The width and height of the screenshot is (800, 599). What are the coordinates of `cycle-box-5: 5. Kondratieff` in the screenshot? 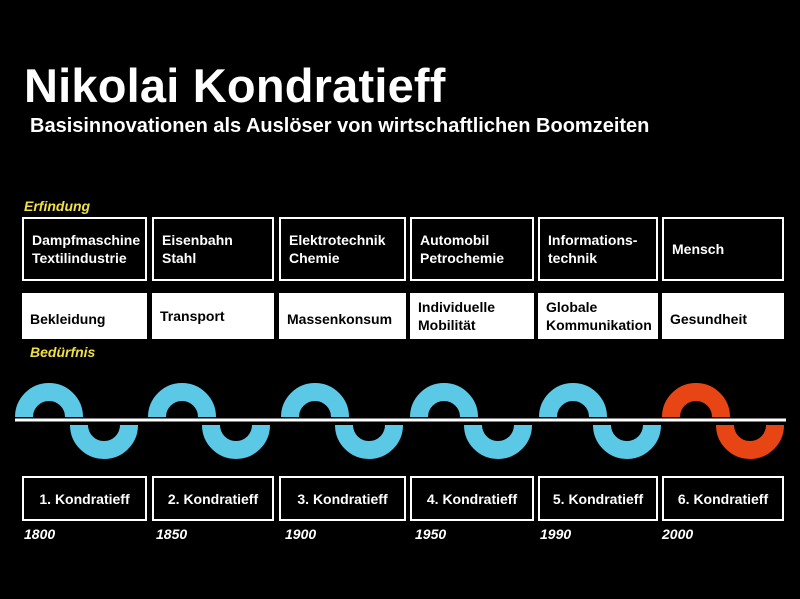 It's located at (598, 498).